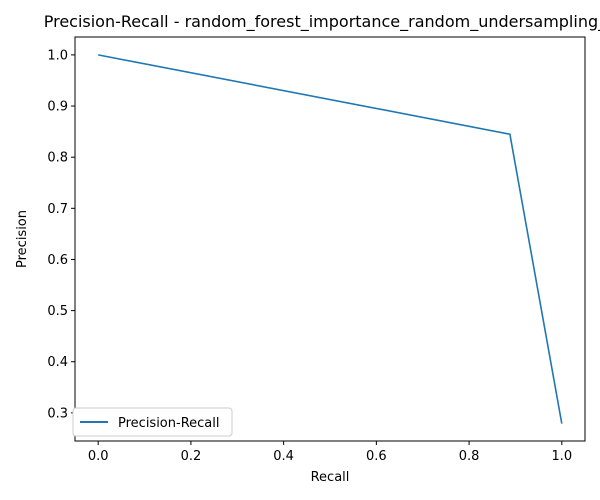  What do you see at coordinates (469, 456) in the screenshot?
I see `x-tick-label: 0.8` at bounding box center [469, 456].